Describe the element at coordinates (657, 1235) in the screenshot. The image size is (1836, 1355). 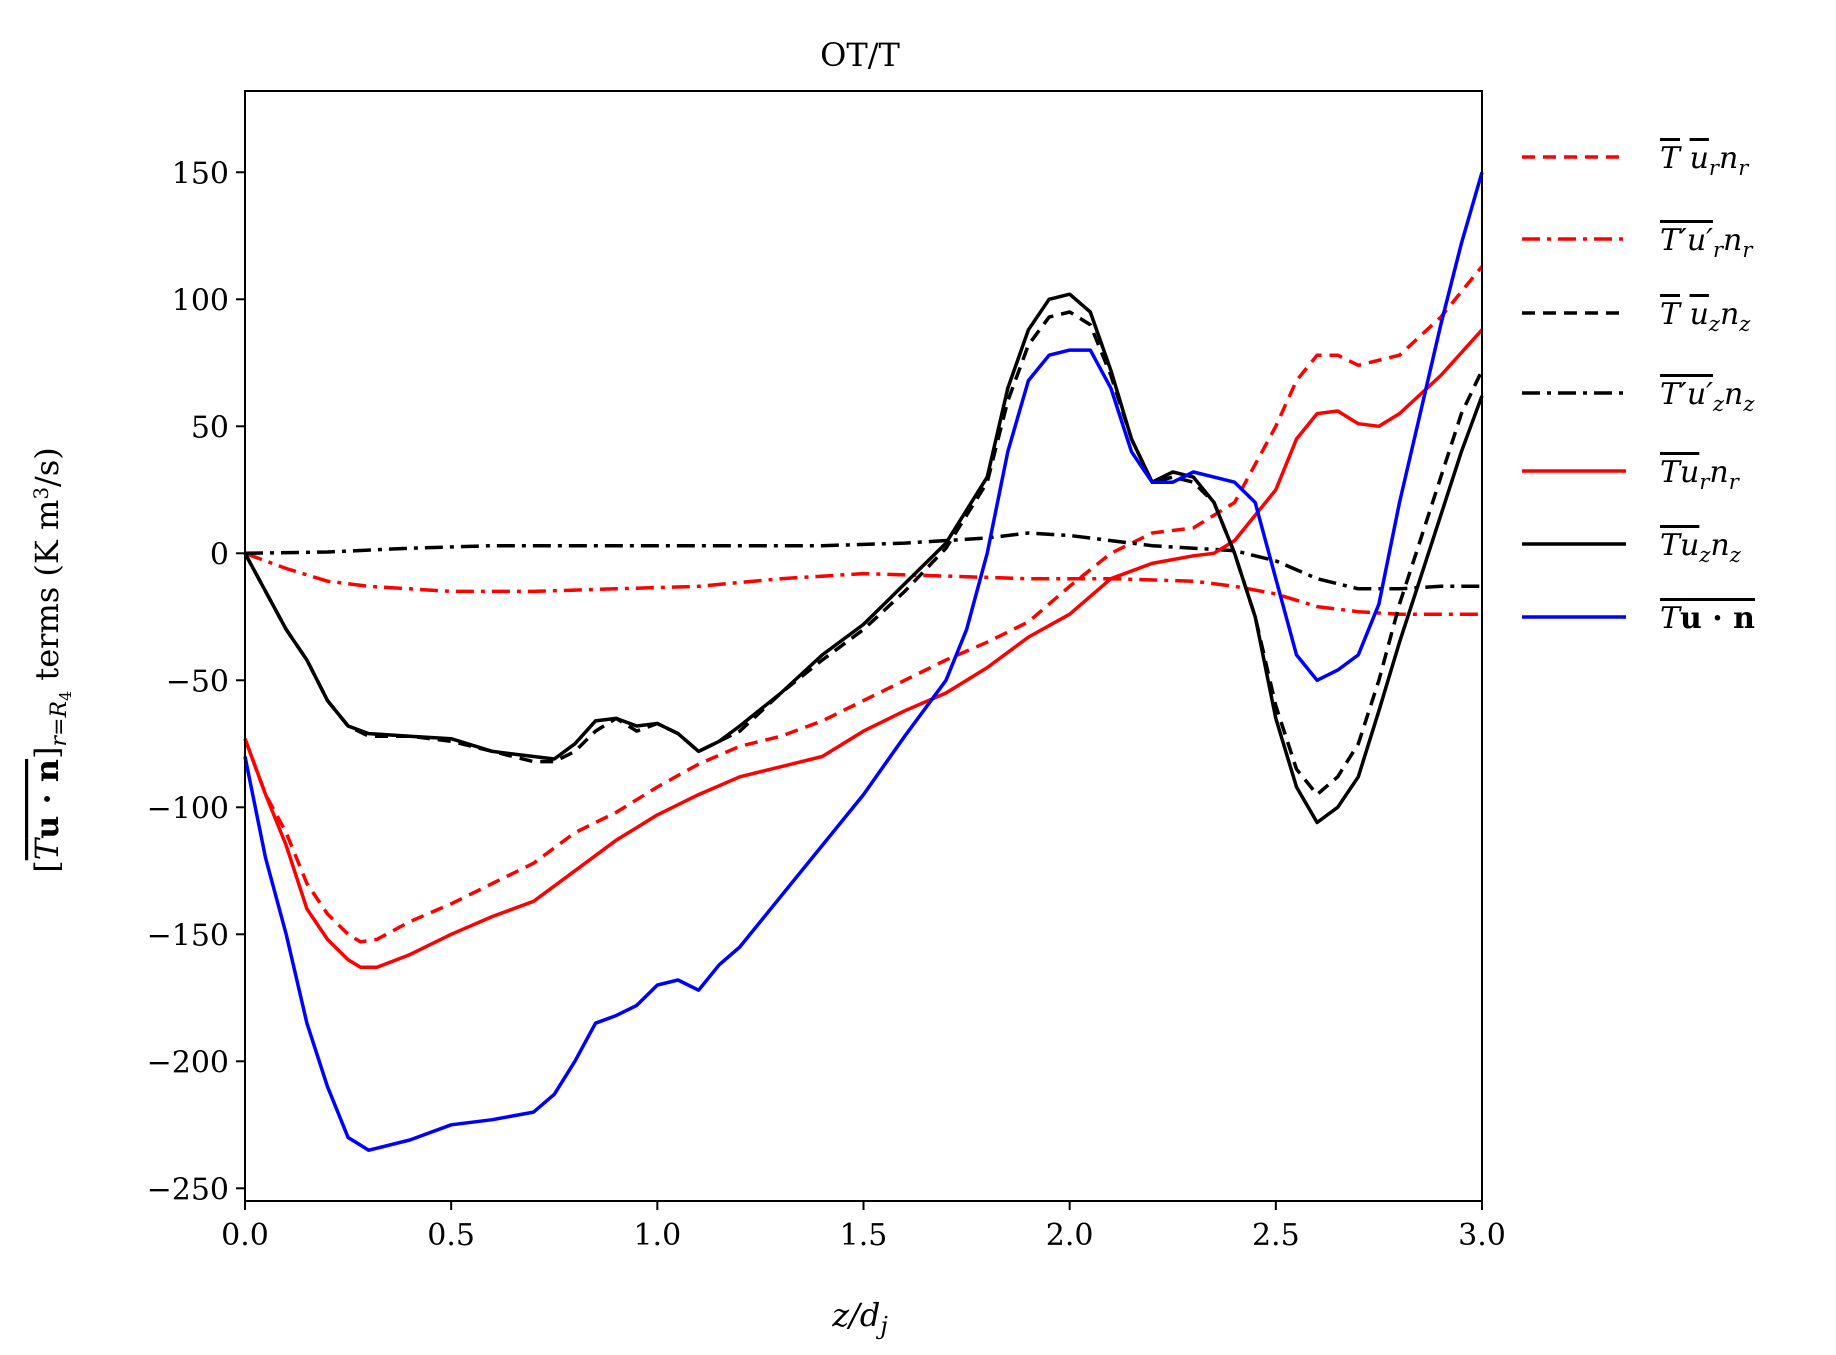
I see `x-tick-label: 1.0` at that location.